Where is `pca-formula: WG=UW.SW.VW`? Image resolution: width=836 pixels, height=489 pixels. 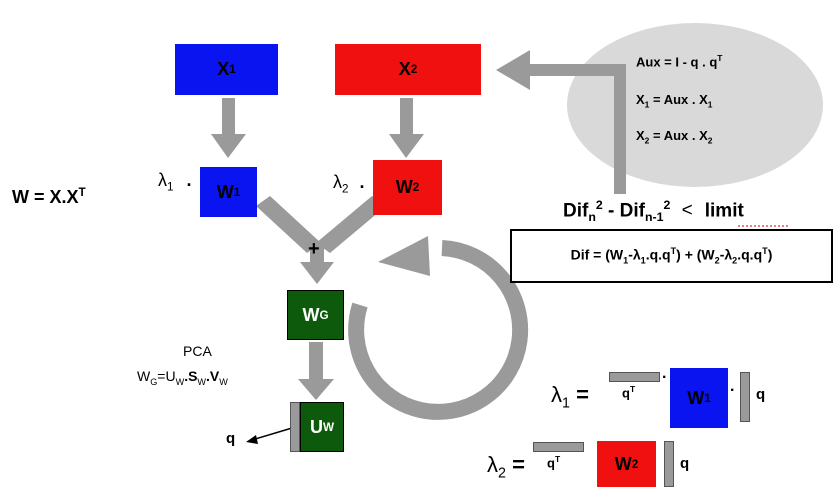
pca-formula: WG=UW.SW.VW is located at coordinates (182, 377).